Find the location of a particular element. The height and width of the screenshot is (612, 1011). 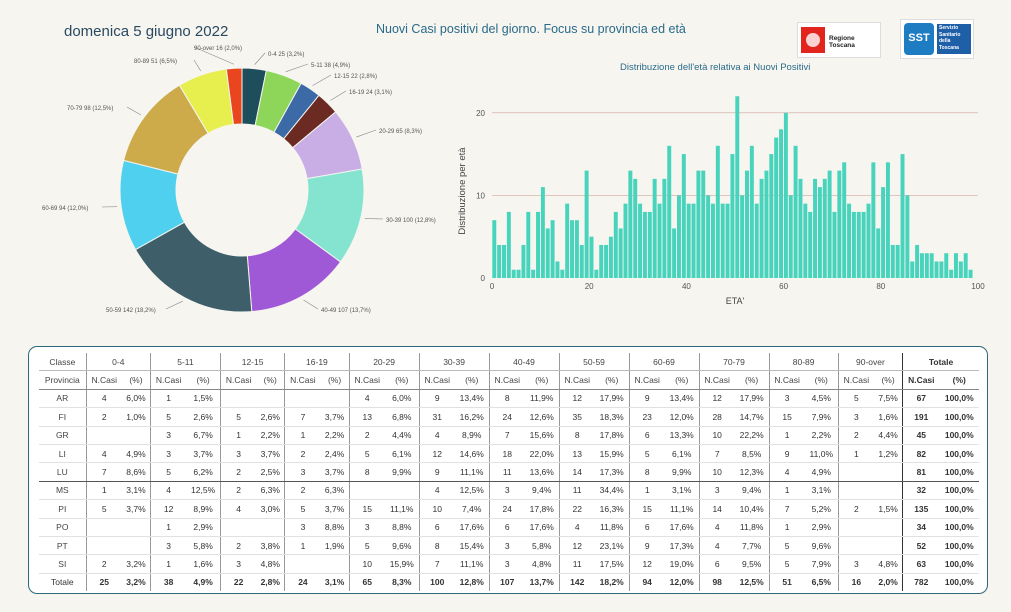

pct-cell: 8,8% is located at coordinates (402, 527).